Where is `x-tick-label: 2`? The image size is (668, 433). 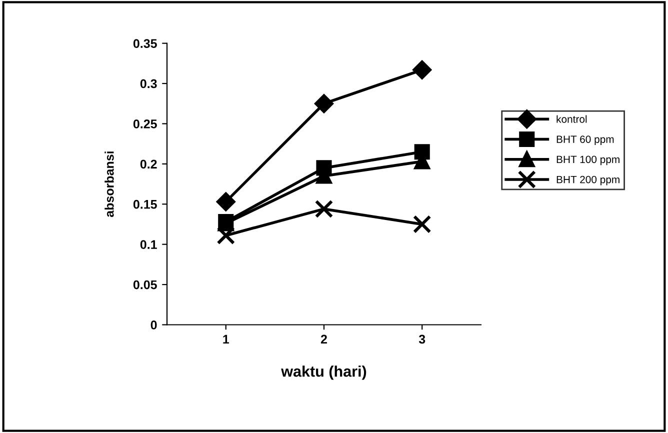 x-tick-label: 2 is located at coordinates (323, 339).